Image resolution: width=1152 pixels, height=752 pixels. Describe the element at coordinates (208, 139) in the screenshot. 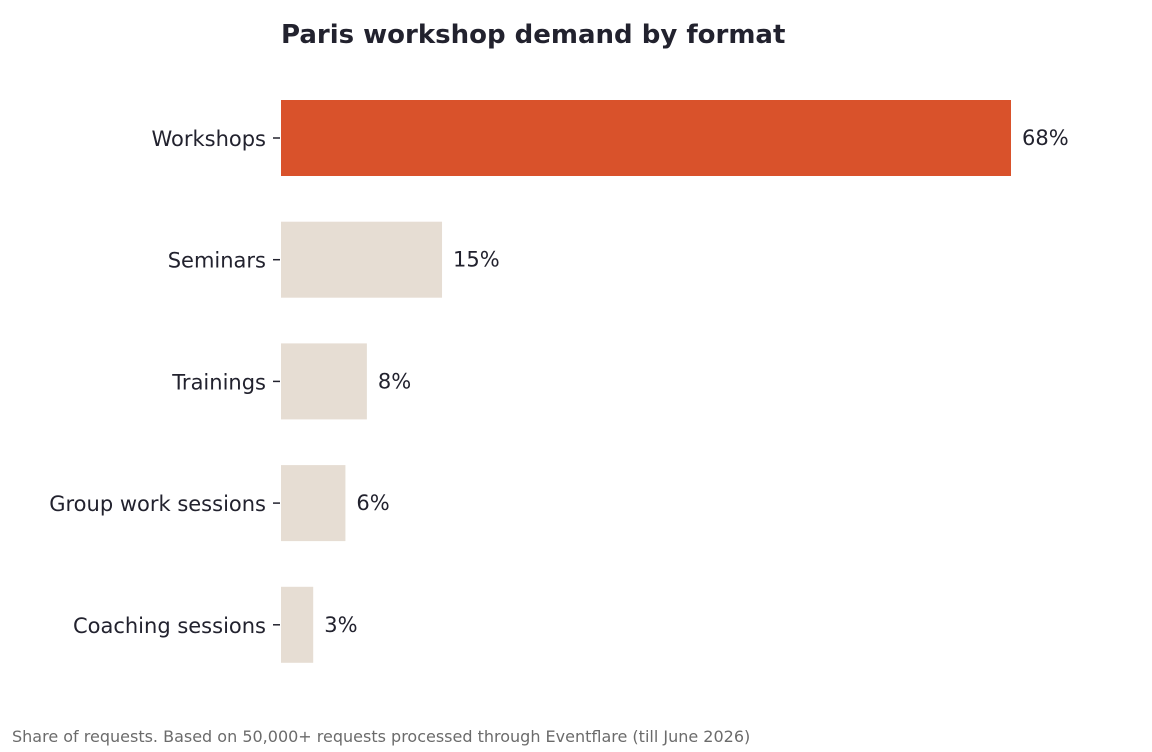

I see `y-tick-label: Workshops` at that location.